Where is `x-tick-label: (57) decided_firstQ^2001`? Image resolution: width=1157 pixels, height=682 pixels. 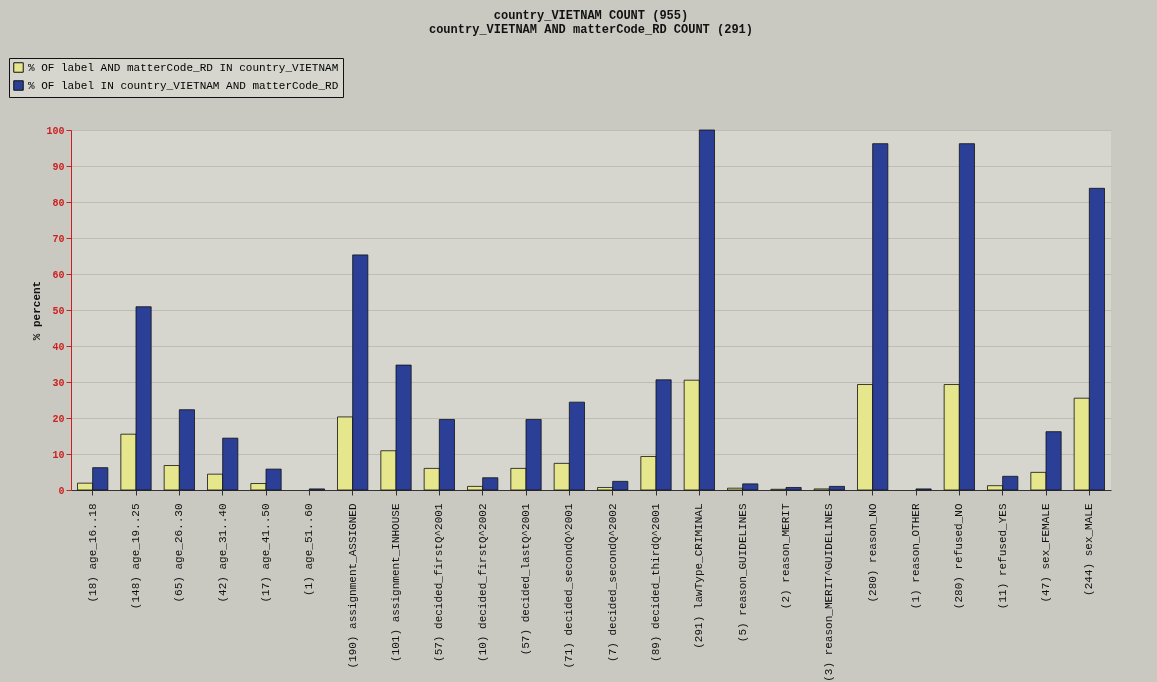 x-tick-label: (57) decided_firstQ^2001 is located at coordinates (439, 582).